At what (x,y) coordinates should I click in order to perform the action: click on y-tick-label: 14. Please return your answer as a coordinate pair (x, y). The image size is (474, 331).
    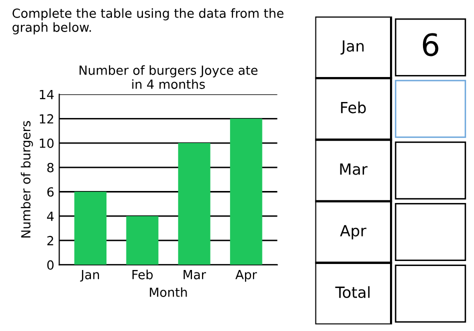
    Looking at the image, I should click on (47, 95).